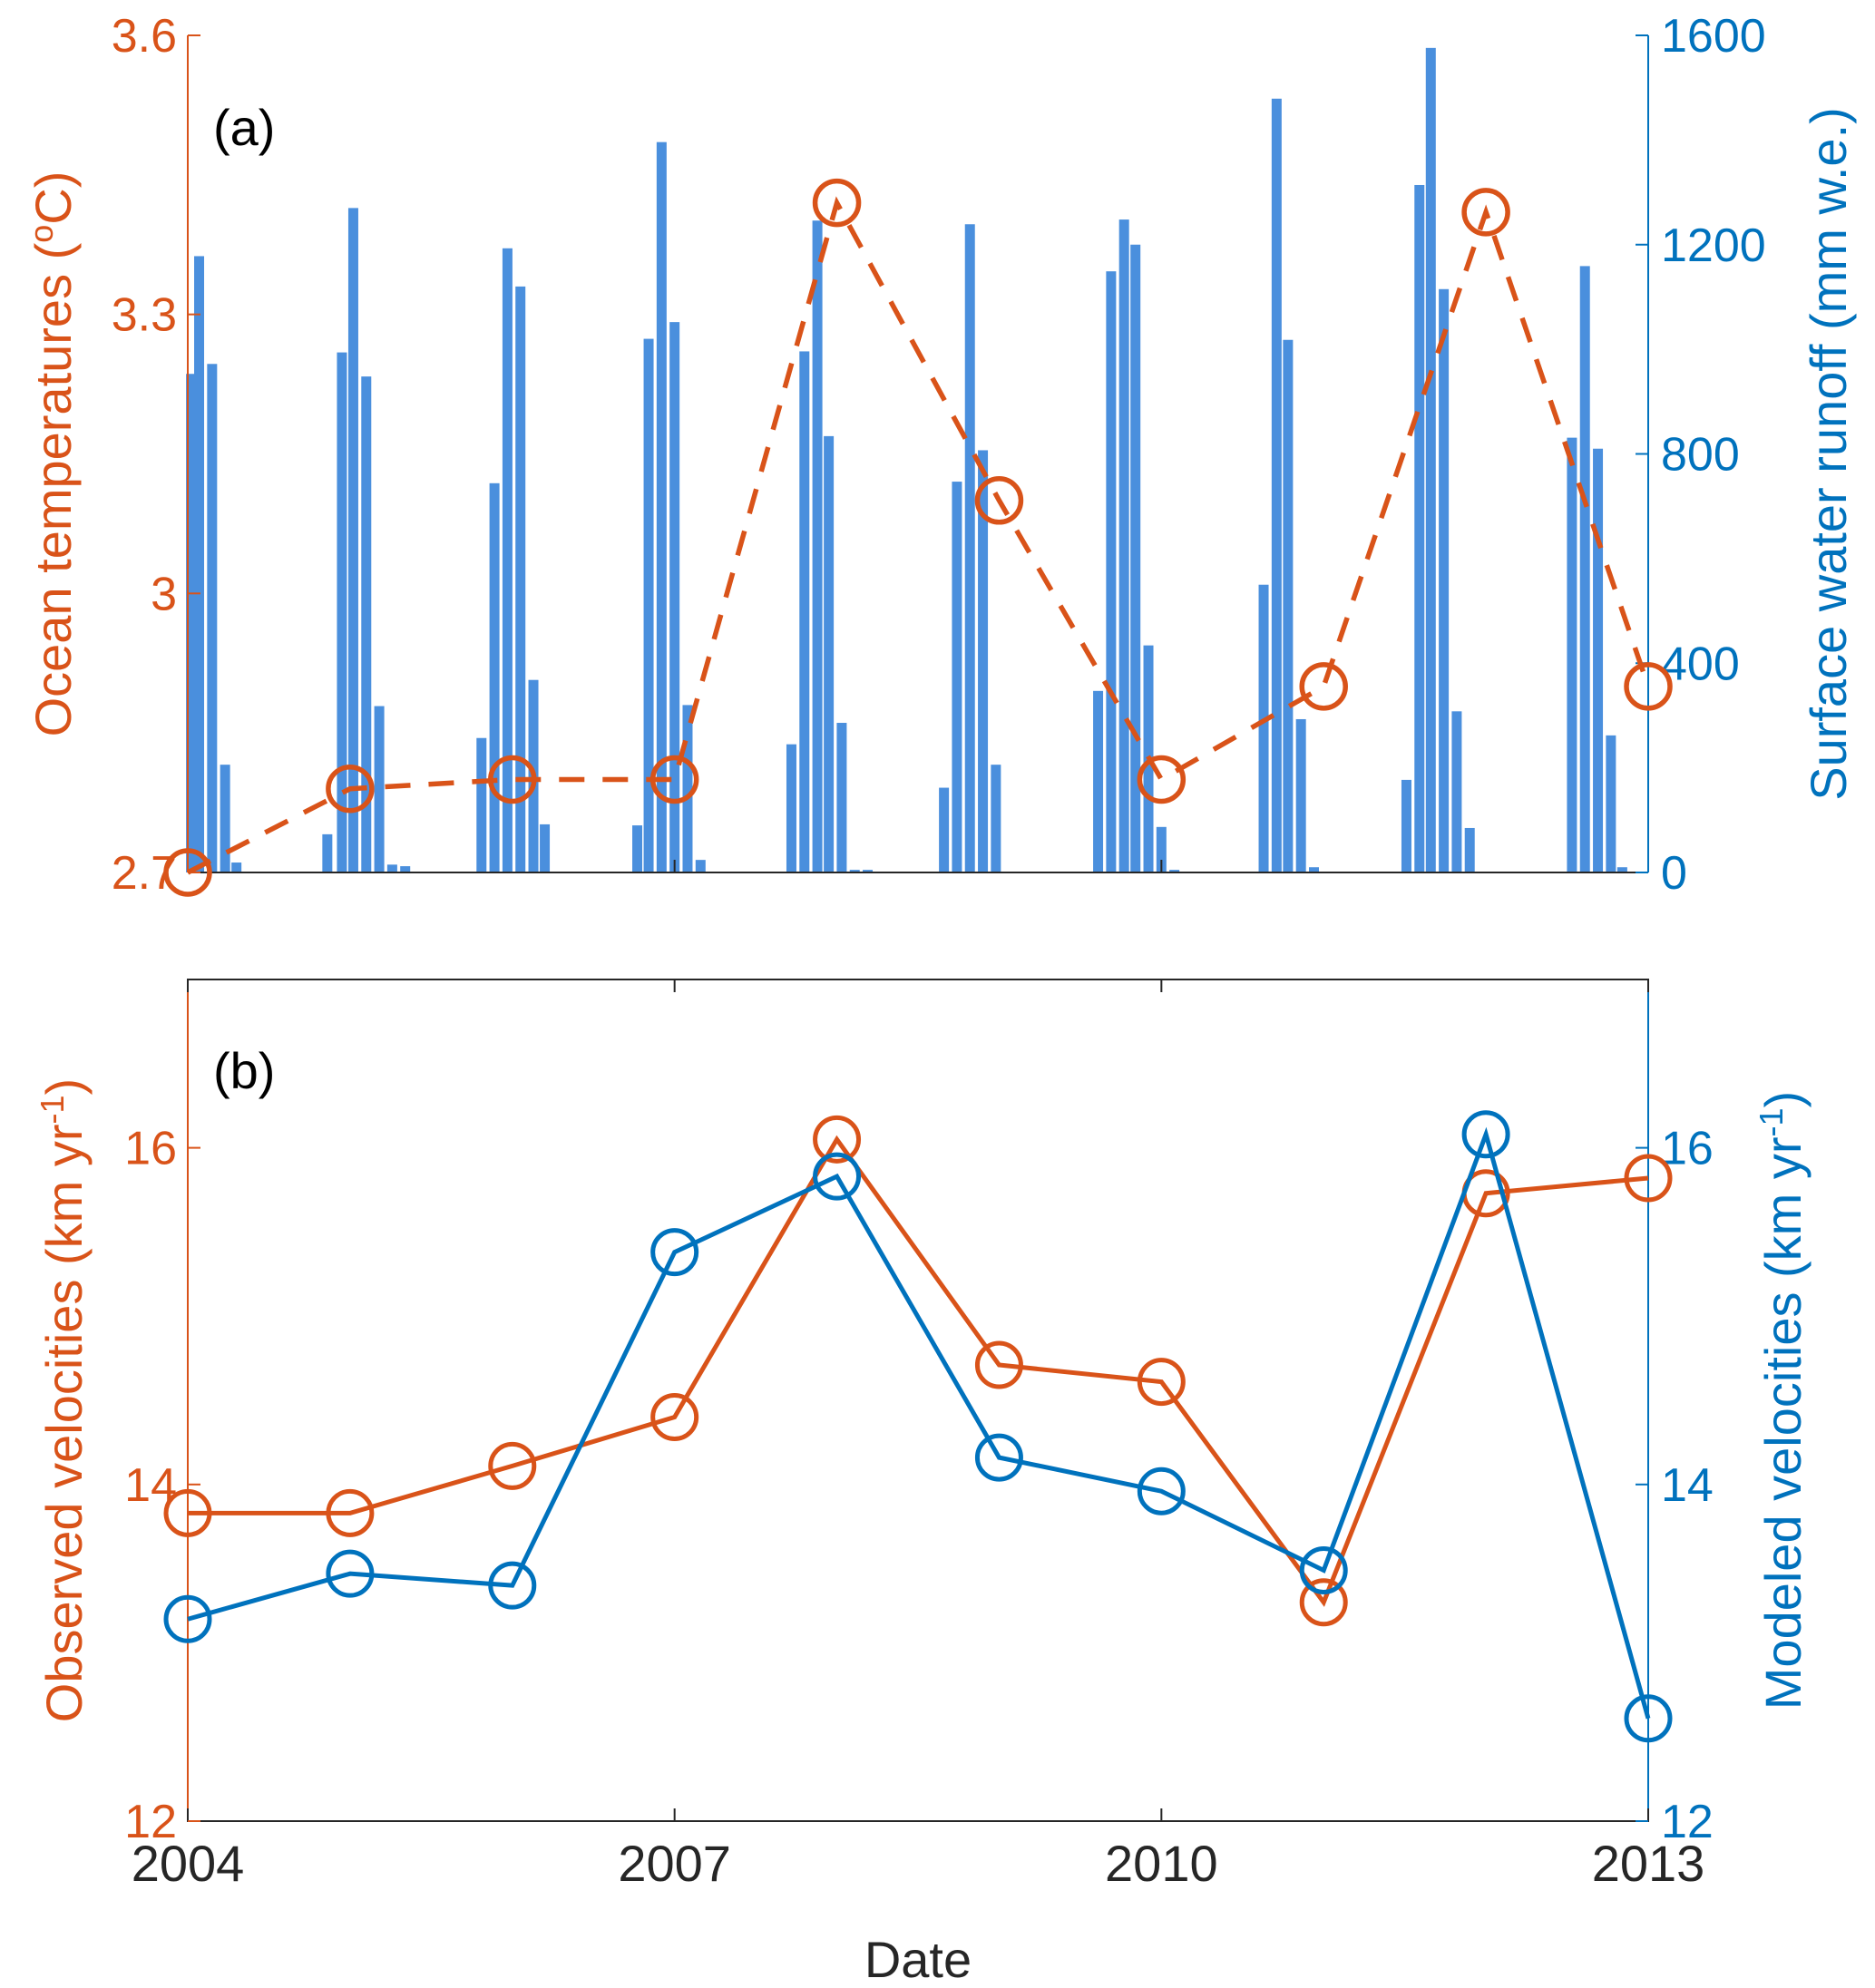 The height and width of the screenshot is (1988, 1875). Describe the element at coordinates (244, 127) in the screenshot. I see `panel-label-a: (a)` at that location.